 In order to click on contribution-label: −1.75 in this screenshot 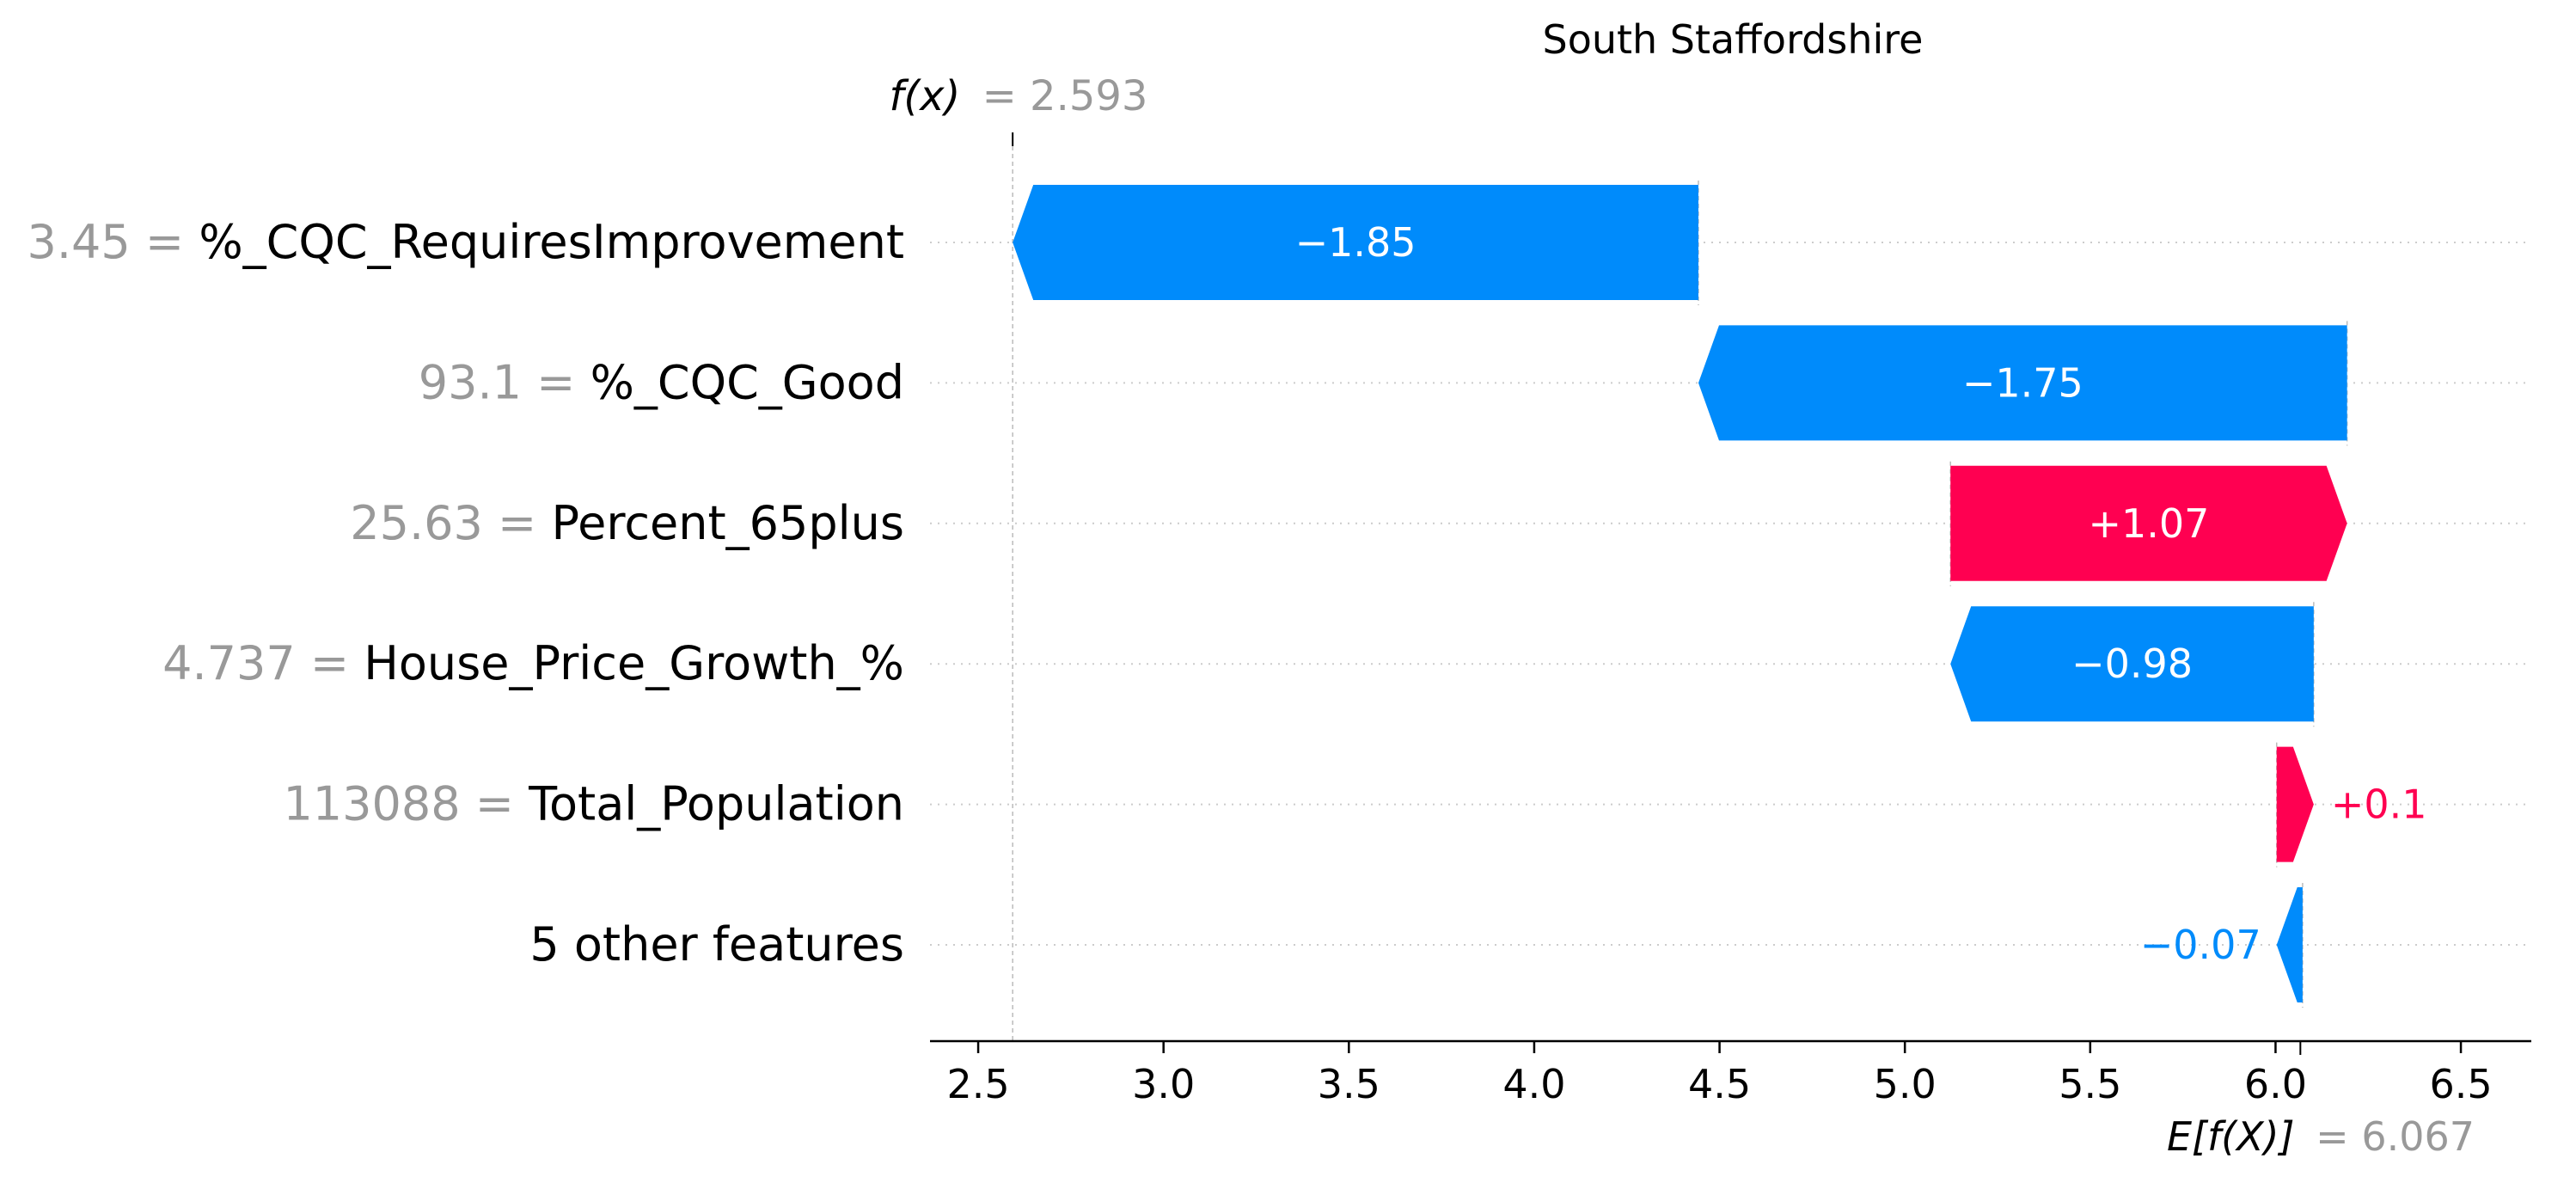, I will do `click(2022, 383)`.